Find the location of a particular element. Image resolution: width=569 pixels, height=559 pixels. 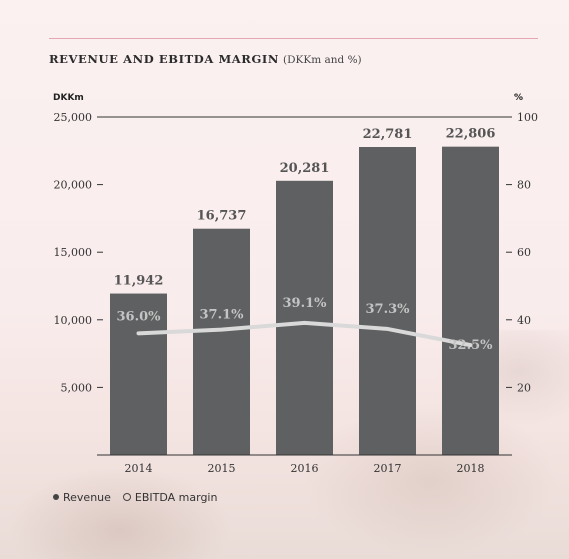

x-category-label: 2016 is located at coordinates (305, 468).